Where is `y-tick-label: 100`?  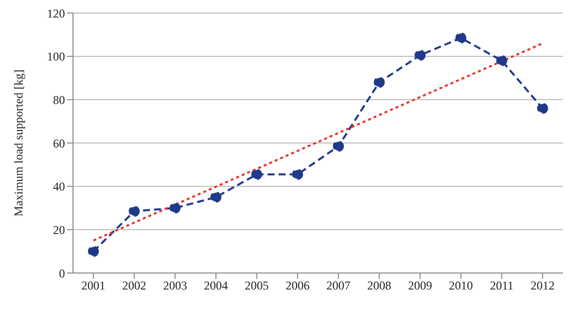
y-tick-label: 100 is located at coordinates (56, 57).